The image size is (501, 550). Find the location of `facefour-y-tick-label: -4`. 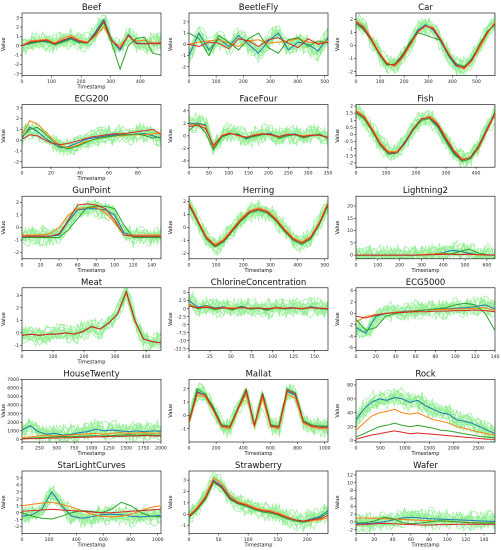

facefour-y-tick-label: -4 is located at coordinates (183, 162).